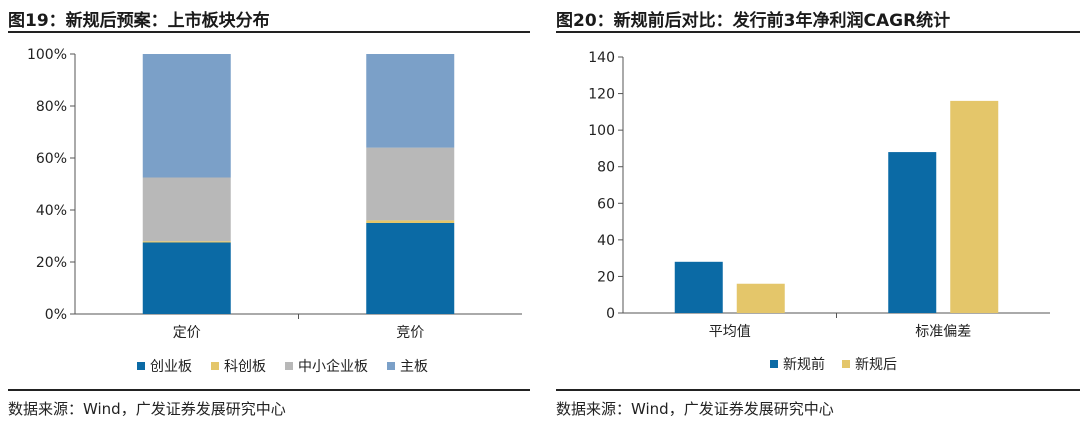 The width and height of the screenshot is (1080, 425). What do you see at coordinates (51, 263) in the screenshot?
I see `y-tick-label: 20%` at bounding box center [51, 263].